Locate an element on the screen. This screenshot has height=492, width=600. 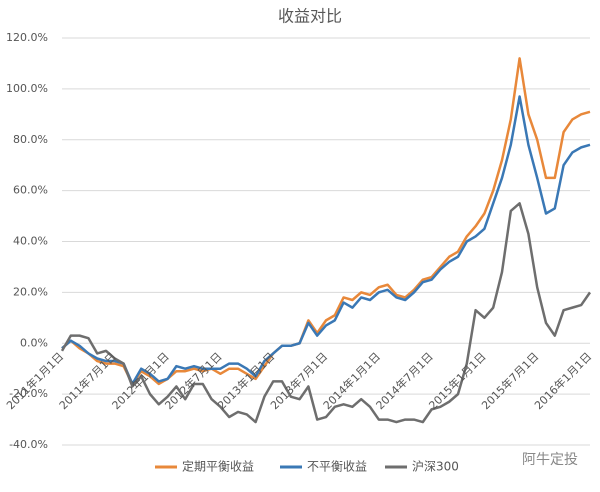
y-tick-label: 80.0% is located at coordinates (30, 139).